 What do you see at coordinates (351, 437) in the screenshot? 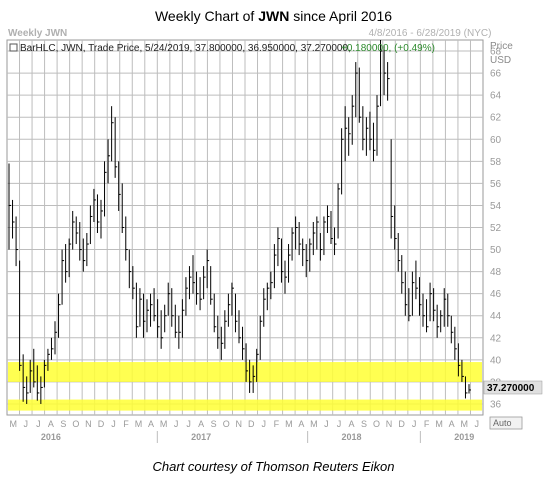
I see `x-year-label: 2018` at bounding box center [351, 437].